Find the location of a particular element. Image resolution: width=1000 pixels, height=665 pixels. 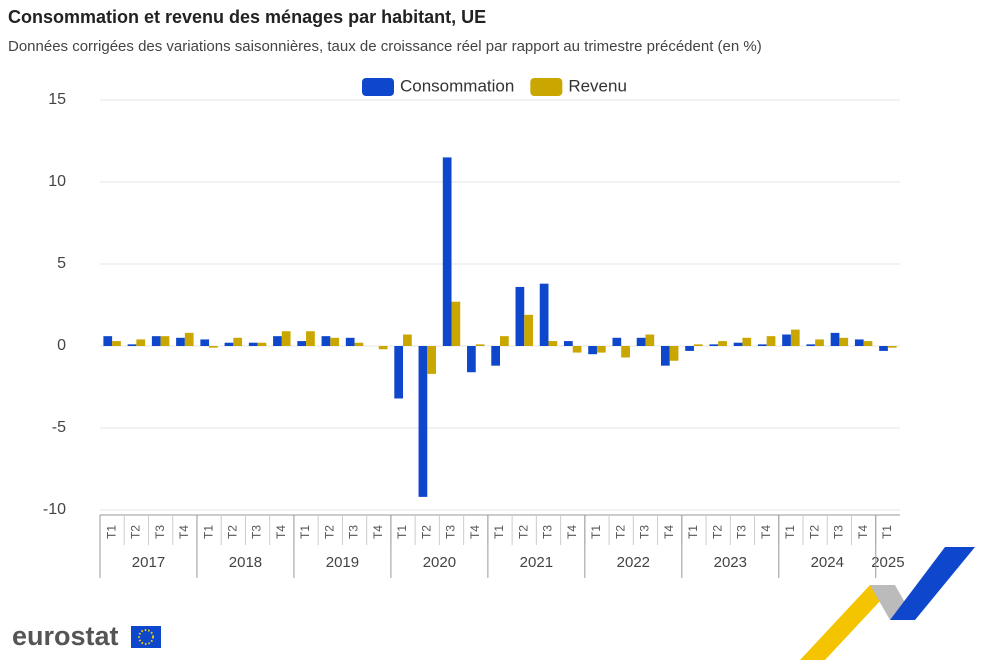

y-tick-label: -10 is located at coordinates (54, 509).